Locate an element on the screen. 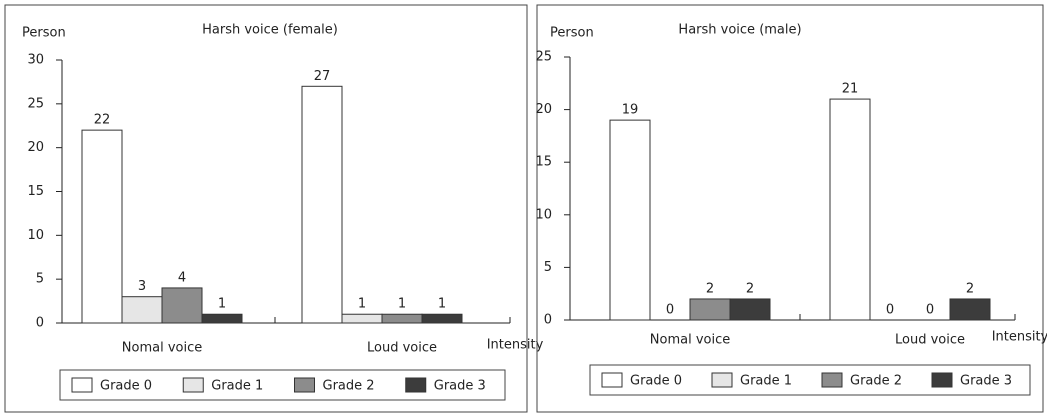 Image resolution: width=1047 pixels, height=417 pixels. data-label: 19 is located at coordinates (630, 110).